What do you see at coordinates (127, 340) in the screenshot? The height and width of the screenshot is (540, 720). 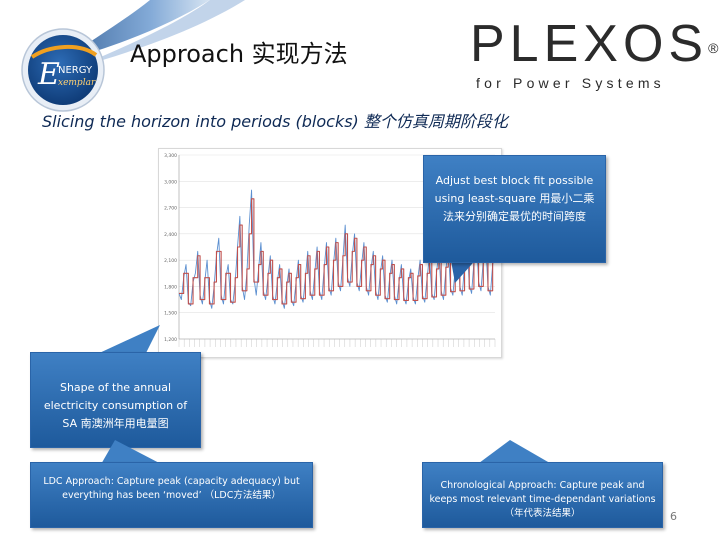 I see `callout-shape-pointer` at bounding box center [127, 340].